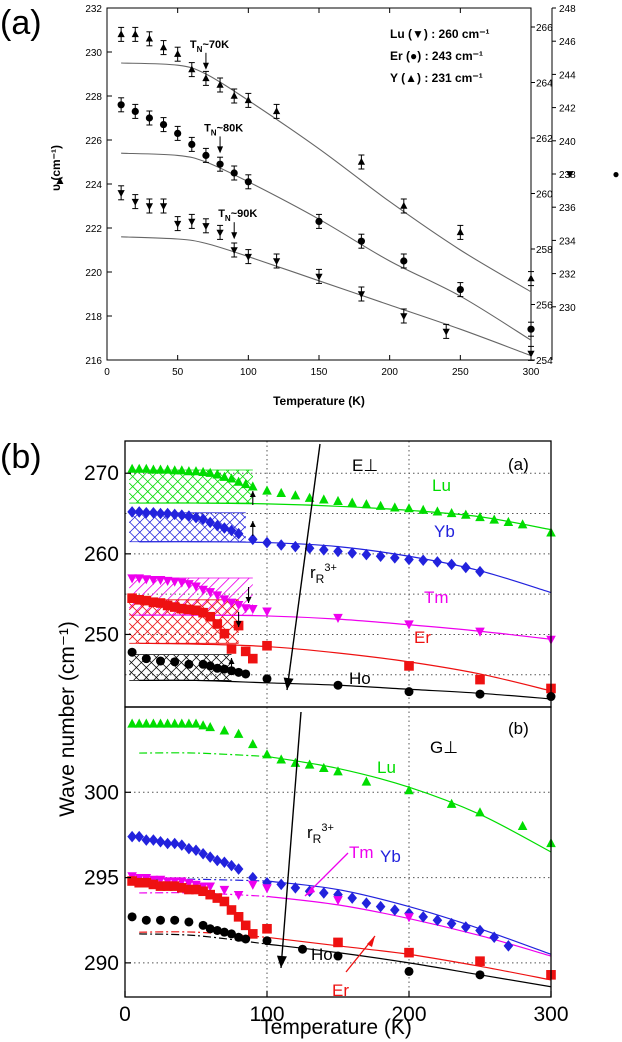 This screenshot has height=1042, width=622. Describe the element at coordinates (567, 208) in the screenshot. I see `y-tick-label-right-outer: 236` at that location.